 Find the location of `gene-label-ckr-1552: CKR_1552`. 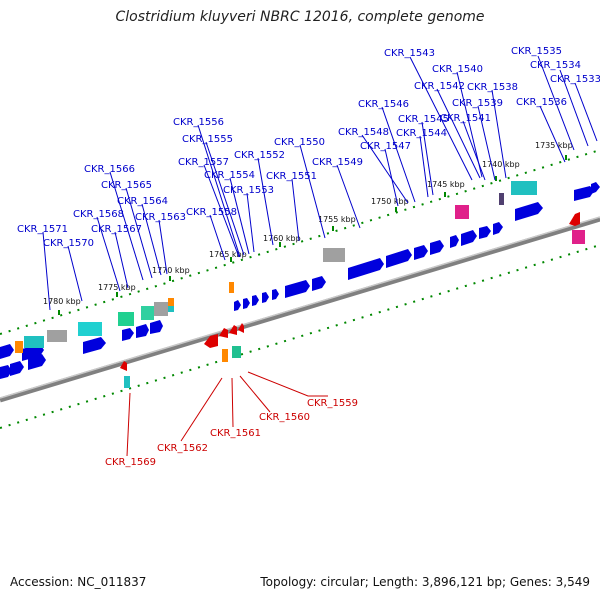

gene-label-ckr-1552: CKR_1552 is located at coordinates (259, 155).